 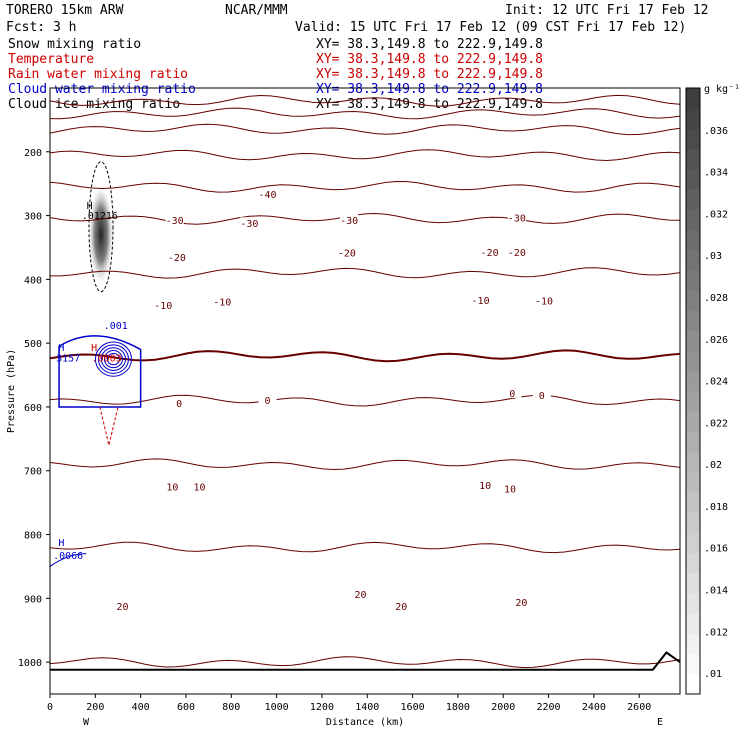 What do you see at coordinates (594, 707) in the screenshot?
I see `x-tick-label: 2400` at bounding box center [594, 707].